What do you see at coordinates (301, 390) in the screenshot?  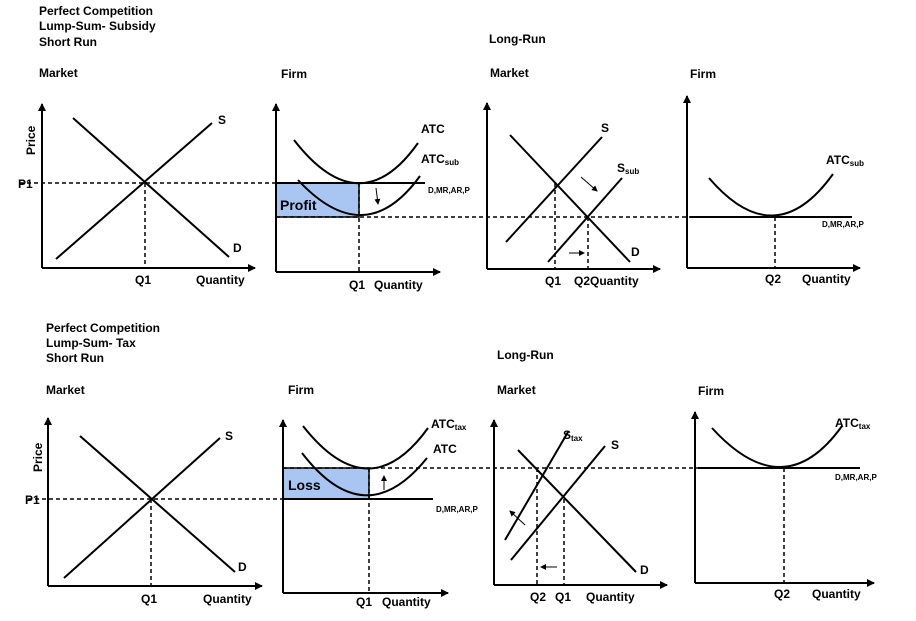 I see `tax-firm-sr-heading: Firm` at bounding box center [301, 390].